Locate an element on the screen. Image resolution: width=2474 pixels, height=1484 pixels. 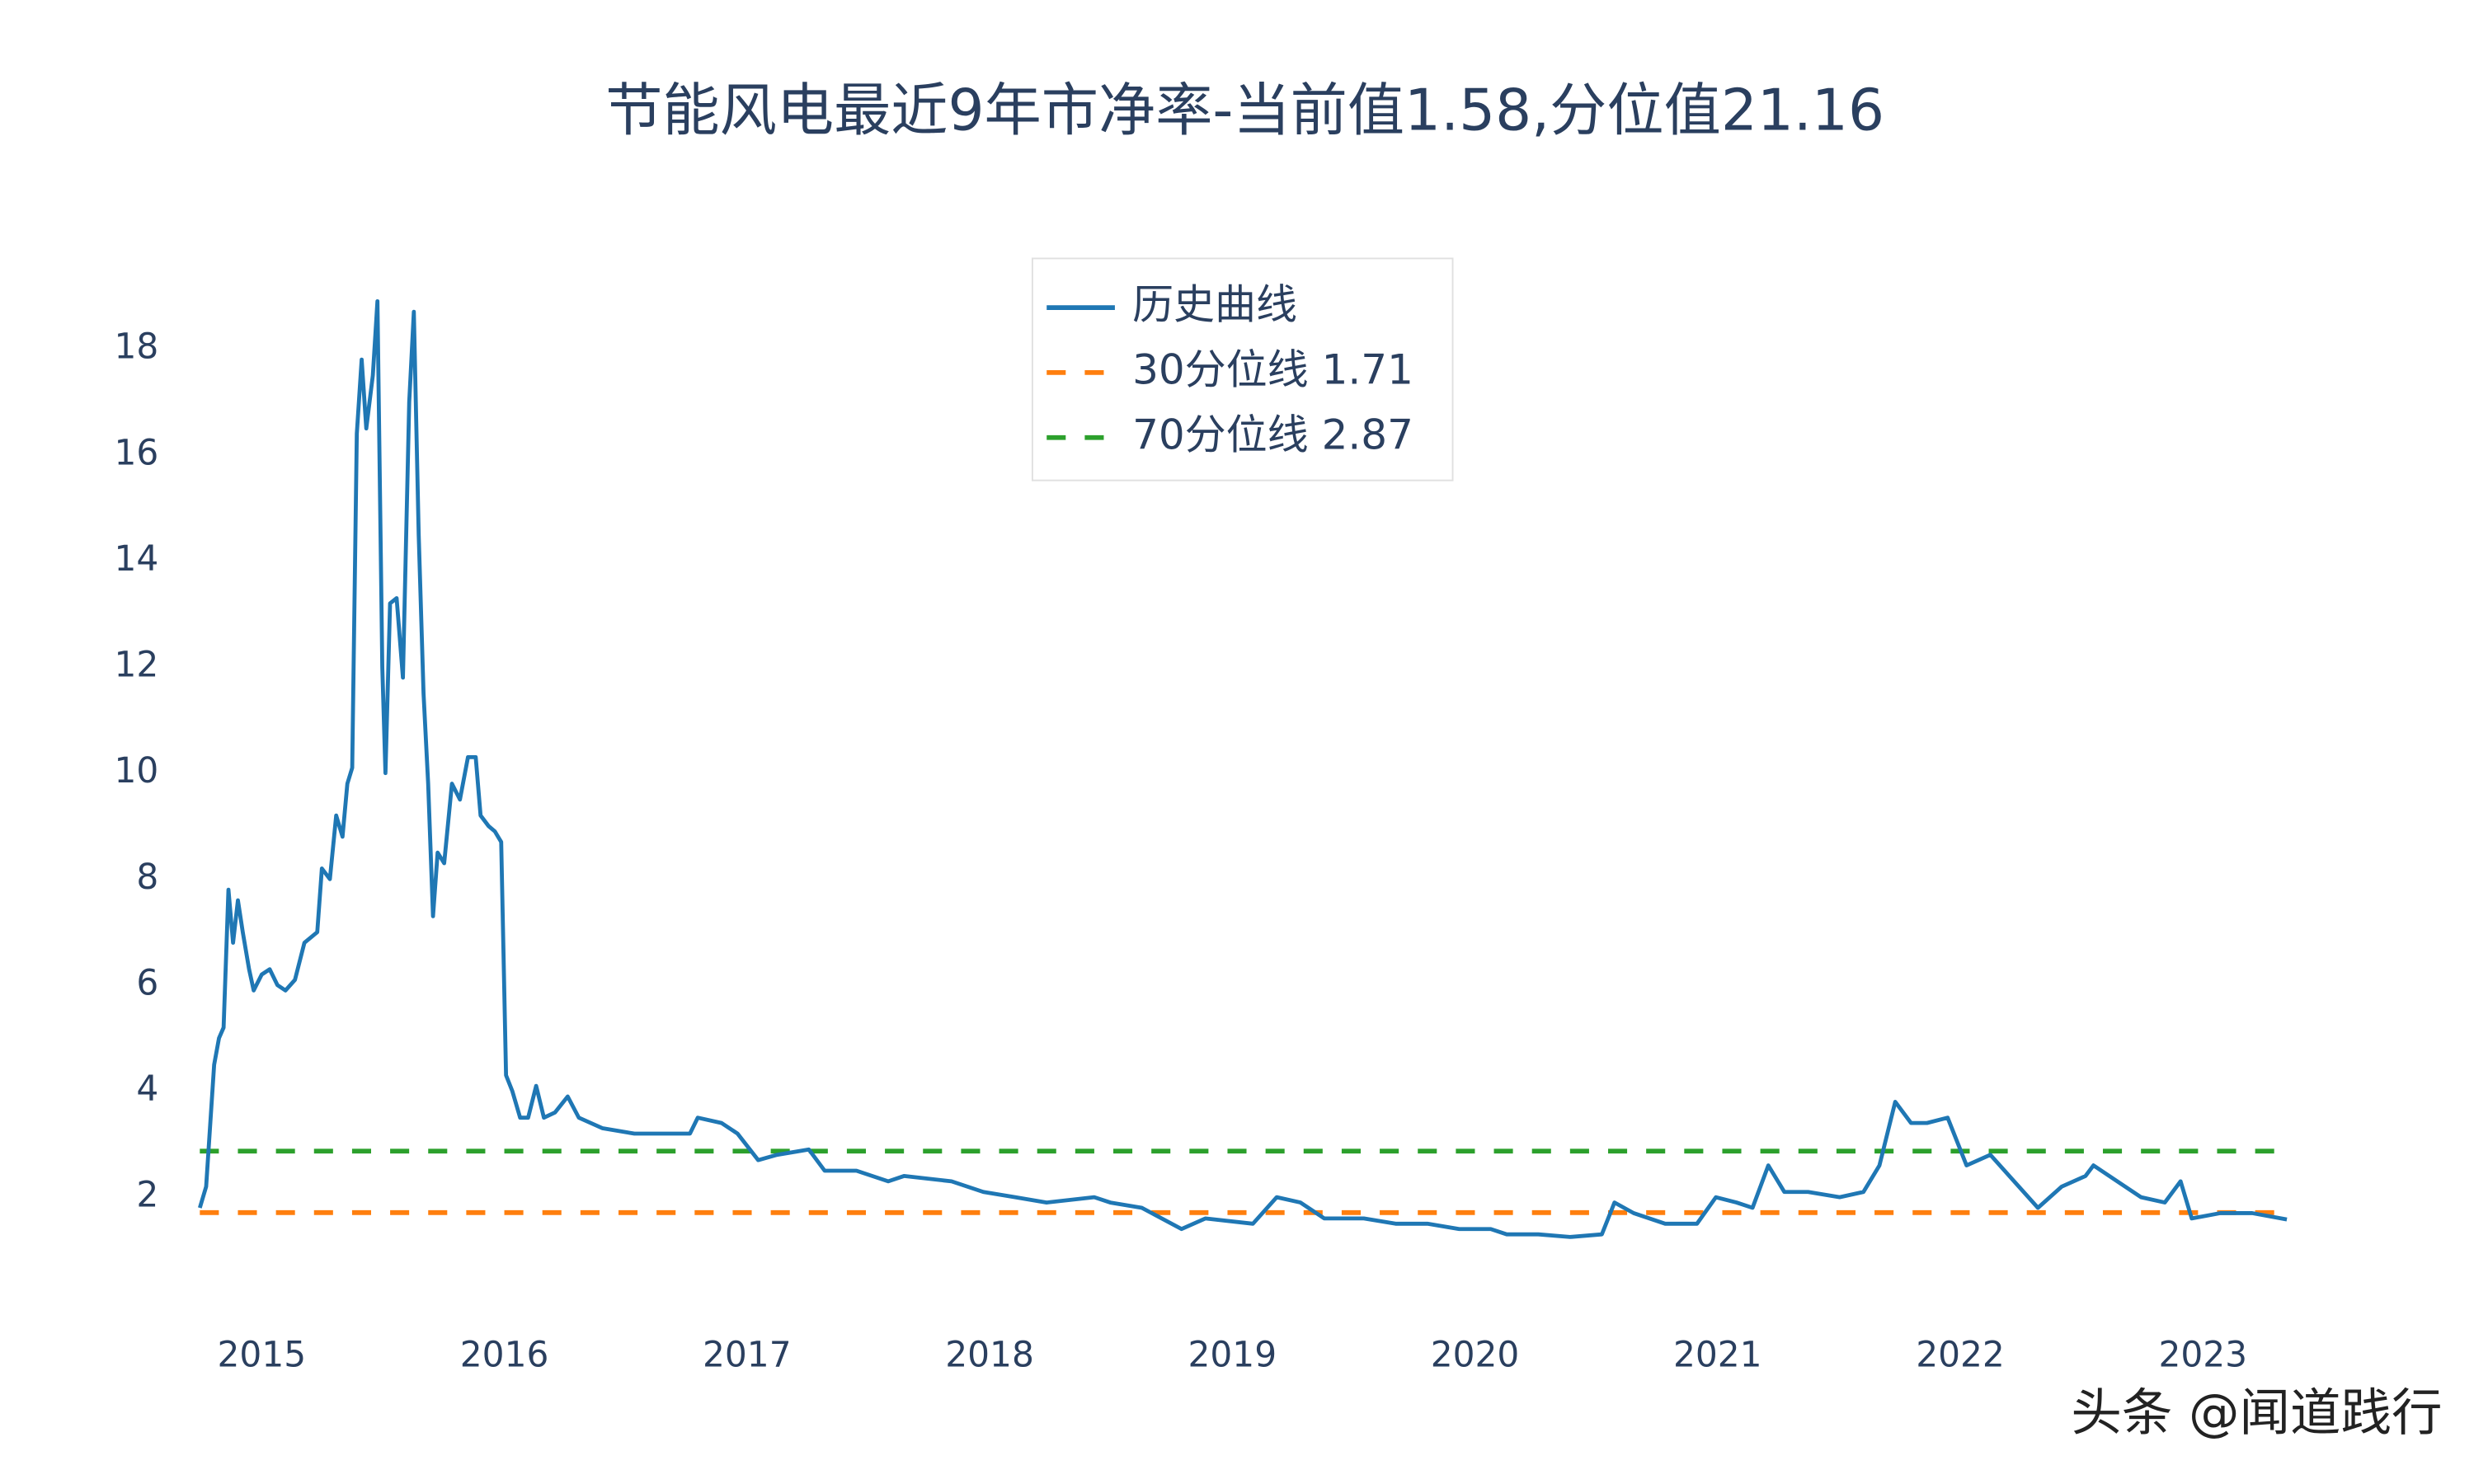
x-tick-label: 2023 is located at coordinates (2202, 1355).